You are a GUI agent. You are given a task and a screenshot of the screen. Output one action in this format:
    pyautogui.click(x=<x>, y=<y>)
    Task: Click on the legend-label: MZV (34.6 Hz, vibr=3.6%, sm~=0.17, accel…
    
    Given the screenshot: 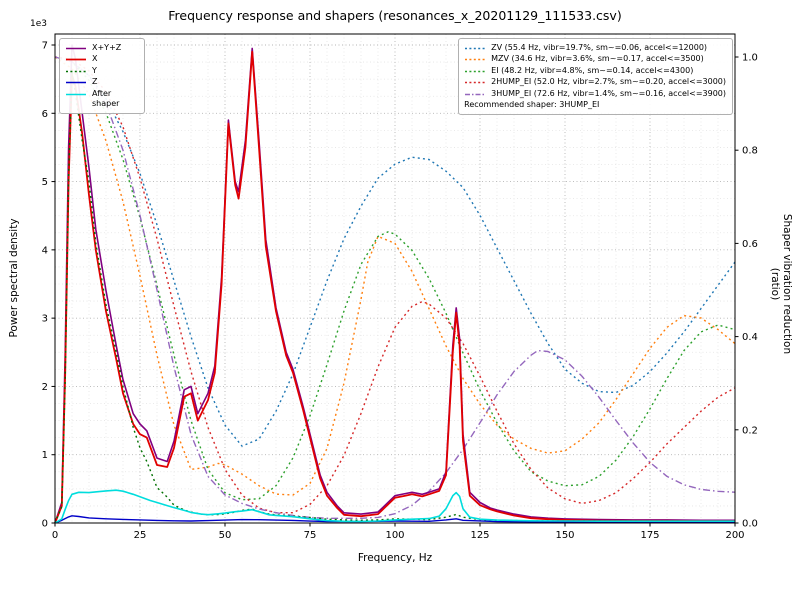 What is the action you would take?
    pyautogui.click(x=597, y=59)
    